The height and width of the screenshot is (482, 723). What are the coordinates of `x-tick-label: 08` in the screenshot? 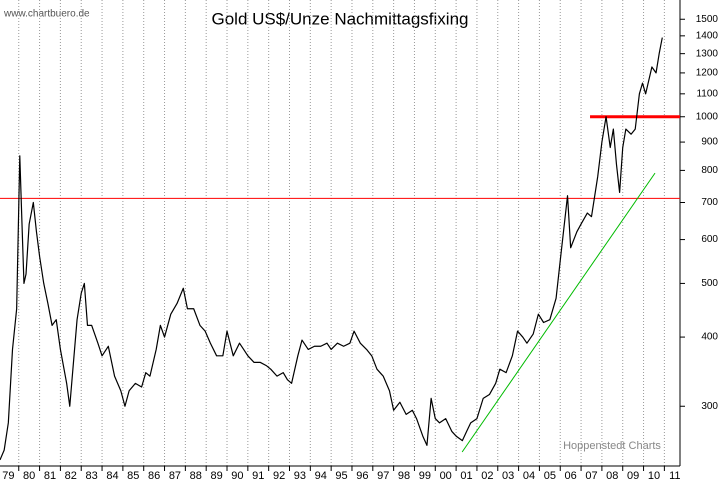 It's located at (612, 476).